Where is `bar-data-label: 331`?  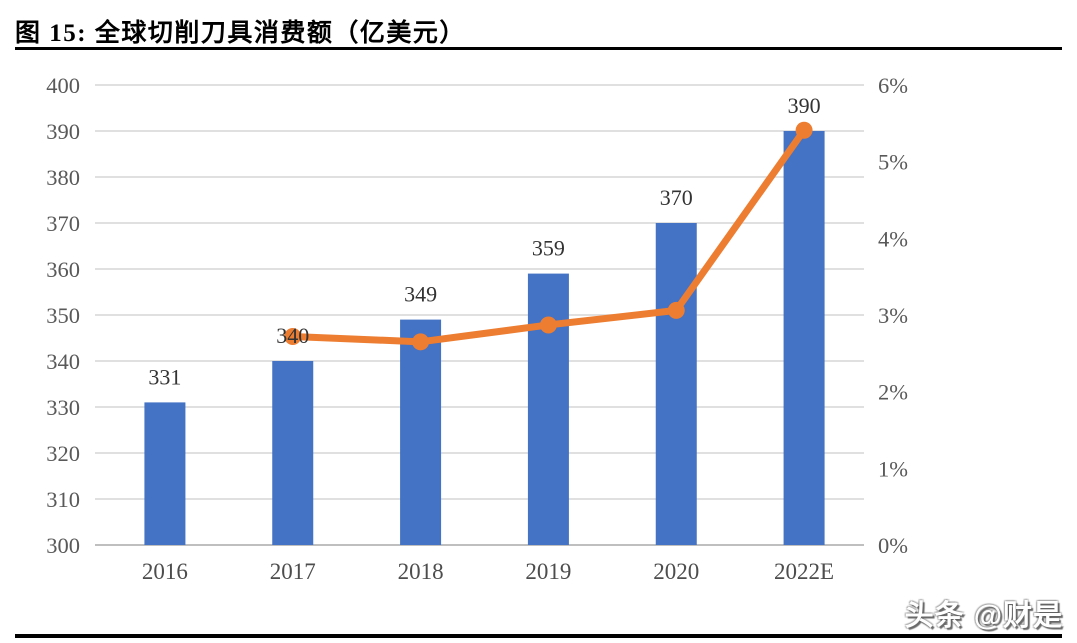 bar-data-label: 331 is located at coordinates (164, 376).